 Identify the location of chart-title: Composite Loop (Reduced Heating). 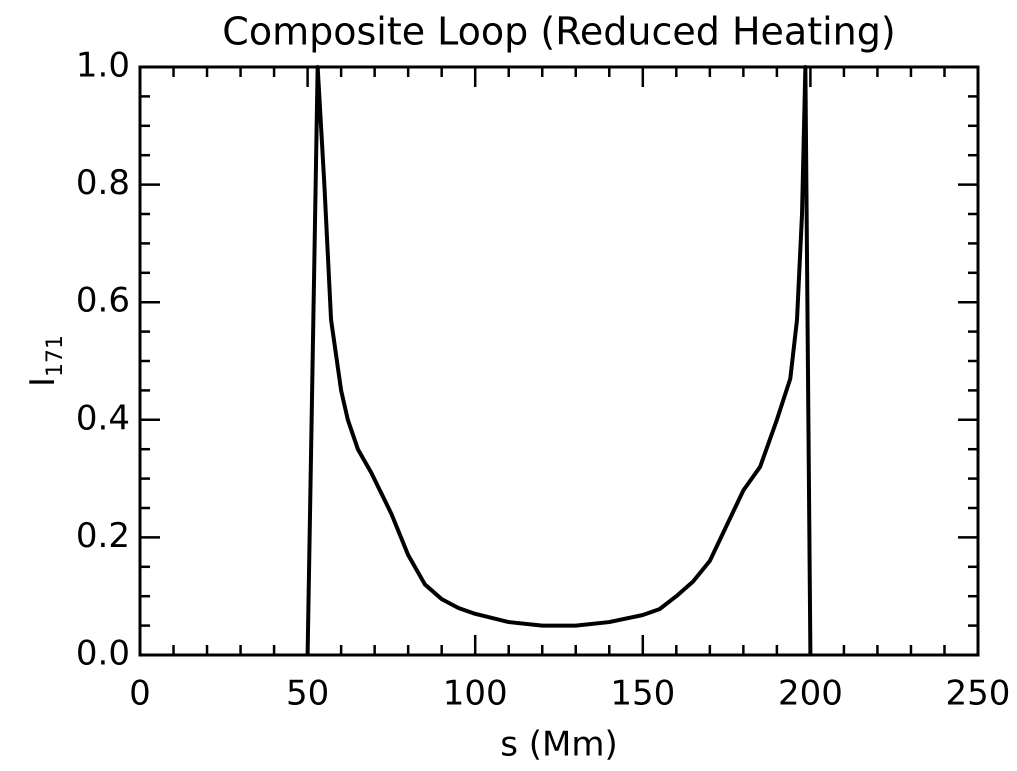
(558, 32).